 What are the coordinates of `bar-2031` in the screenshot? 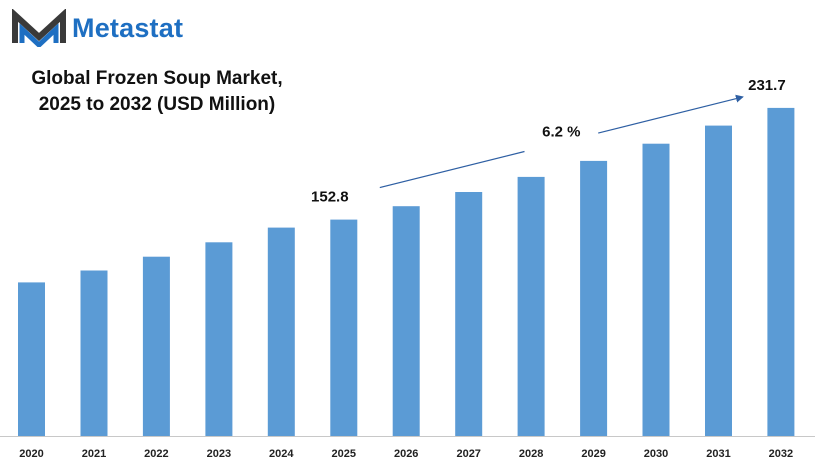 It's located at (718, 280).